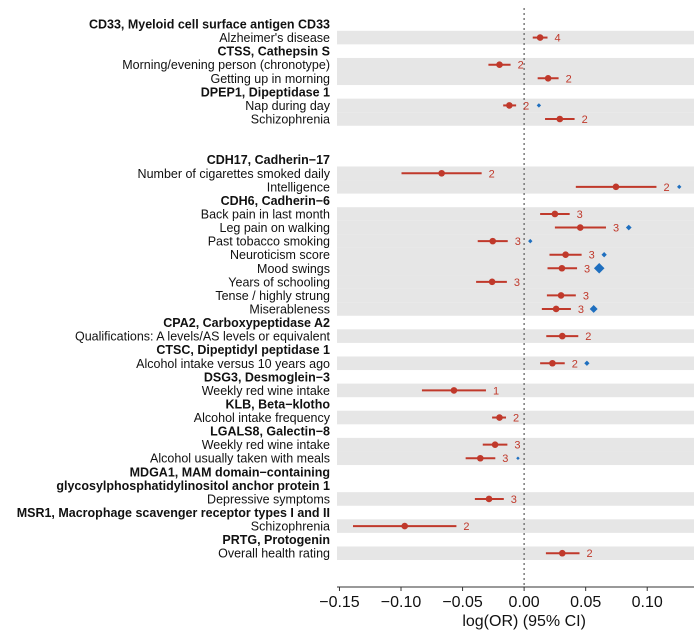 This screenshot has width=700, height=634. I want to click on trait-label: Back pain in last month, so click(265, 214).